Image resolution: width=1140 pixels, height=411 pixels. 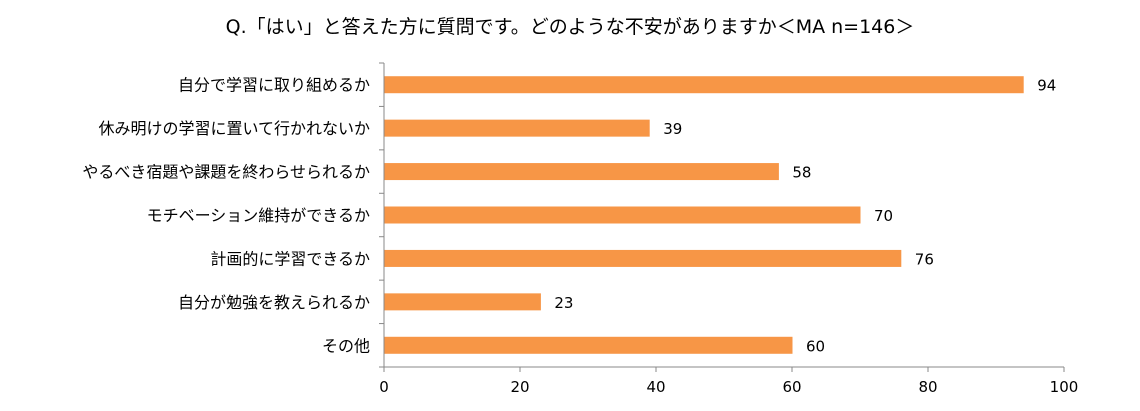 What do you see at coordinates (234, 128) in the screenshot?
I see `category-label: 休み明けの学習に置いて行かれないか` at bounding box center [234, 128].